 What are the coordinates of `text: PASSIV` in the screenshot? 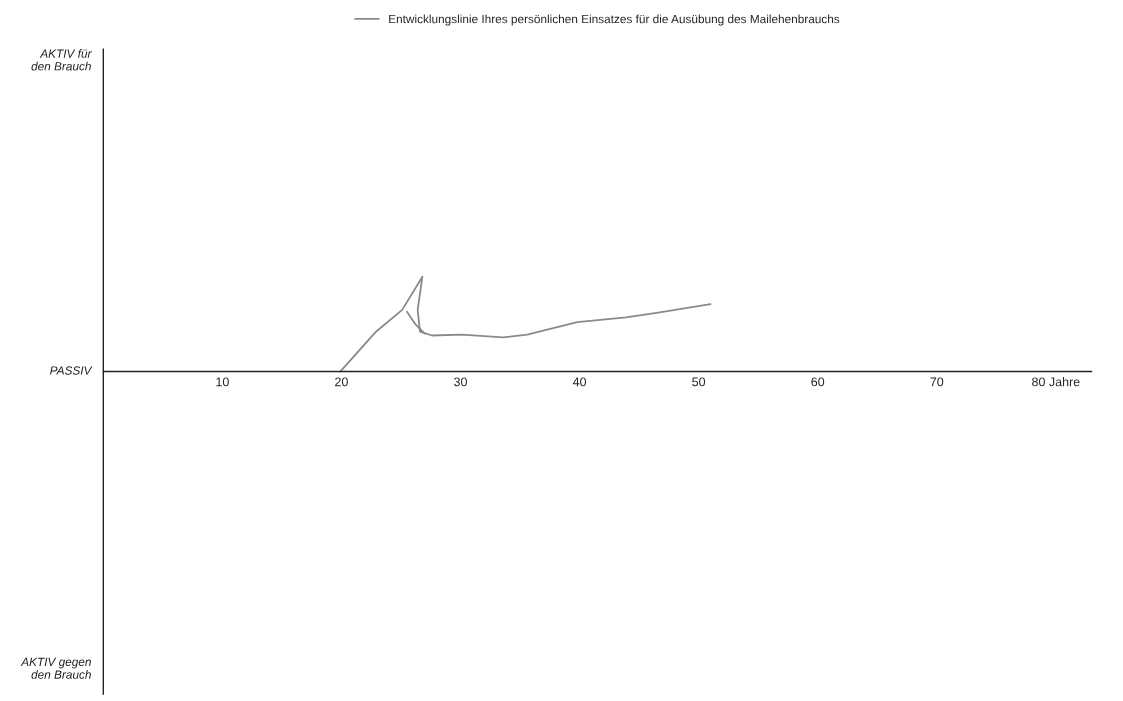 It's located at (71, 370).